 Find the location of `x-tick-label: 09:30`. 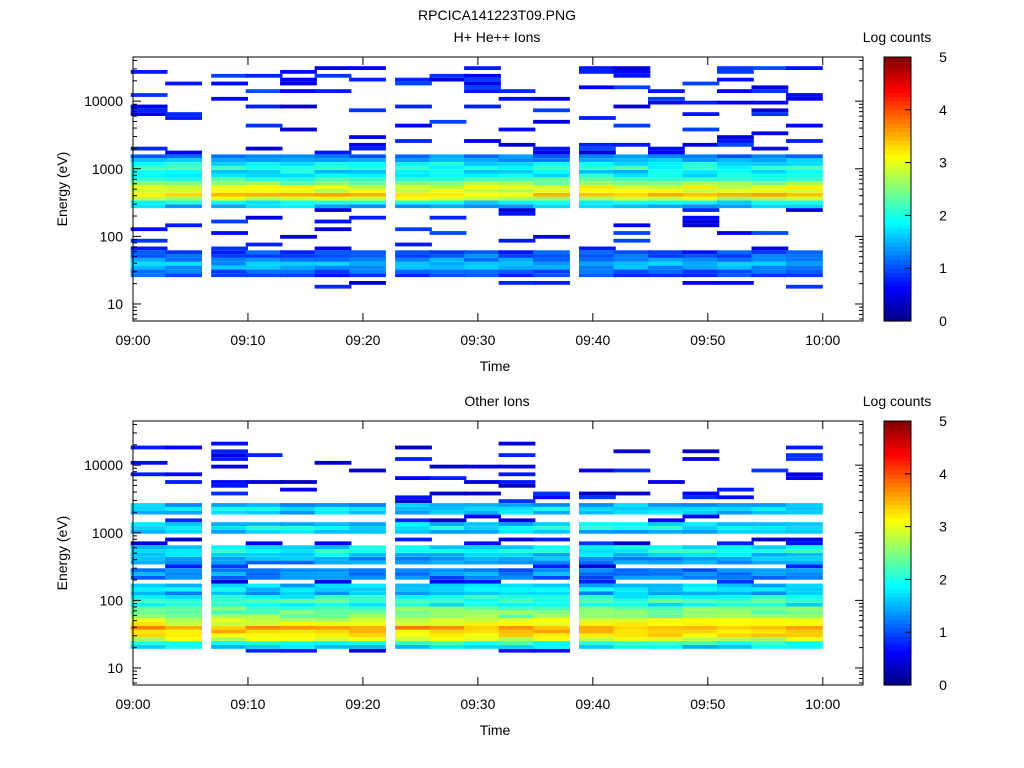

x-tick-label: 09:30 is located at coordinates (477, 340).